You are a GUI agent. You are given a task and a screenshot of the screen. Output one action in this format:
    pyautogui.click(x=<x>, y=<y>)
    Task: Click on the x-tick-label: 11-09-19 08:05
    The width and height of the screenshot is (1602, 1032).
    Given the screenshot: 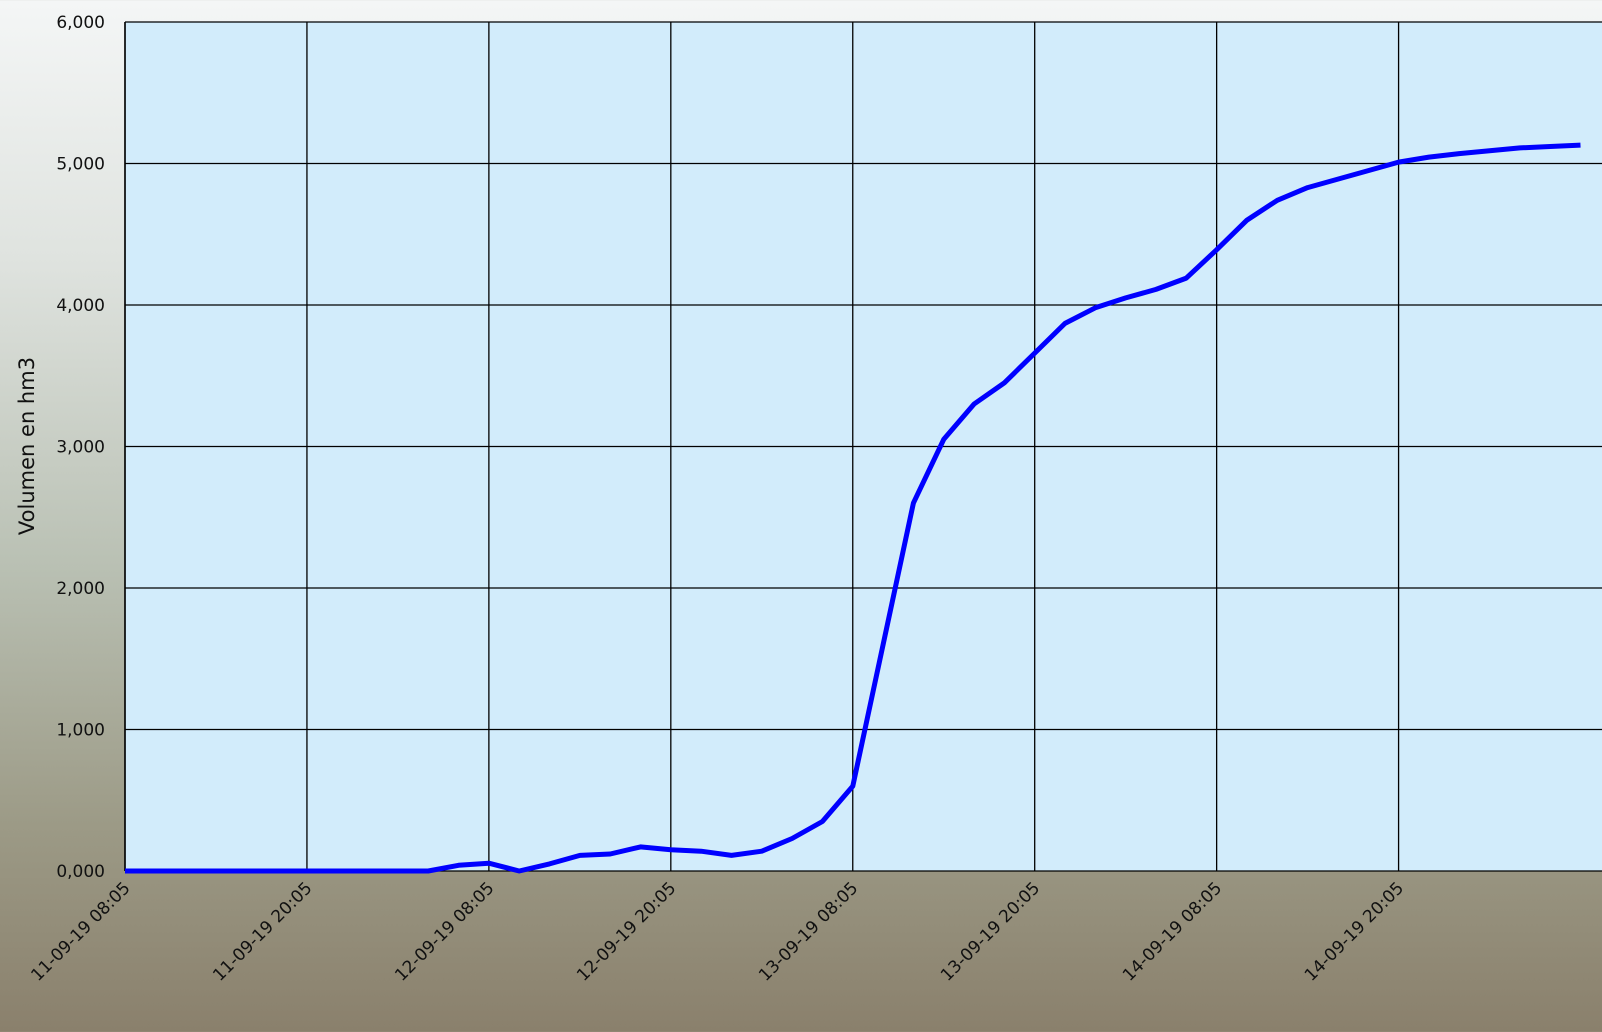 What is the action you would take?
    pyautogui.click(x=80, y=931)
    